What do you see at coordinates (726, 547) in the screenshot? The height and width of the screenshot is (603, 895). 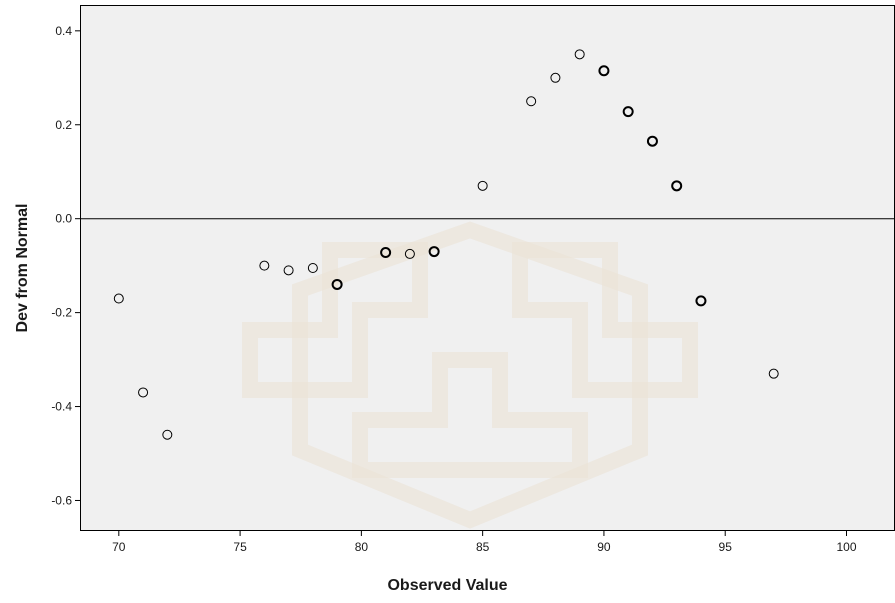 I see `x-tick-label: 95` at bounding box center [726, 547].